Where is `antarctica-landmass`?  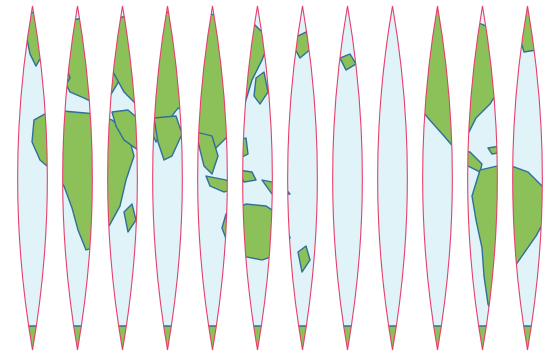 antarctica-landmass is located at coordinates (280, 337).